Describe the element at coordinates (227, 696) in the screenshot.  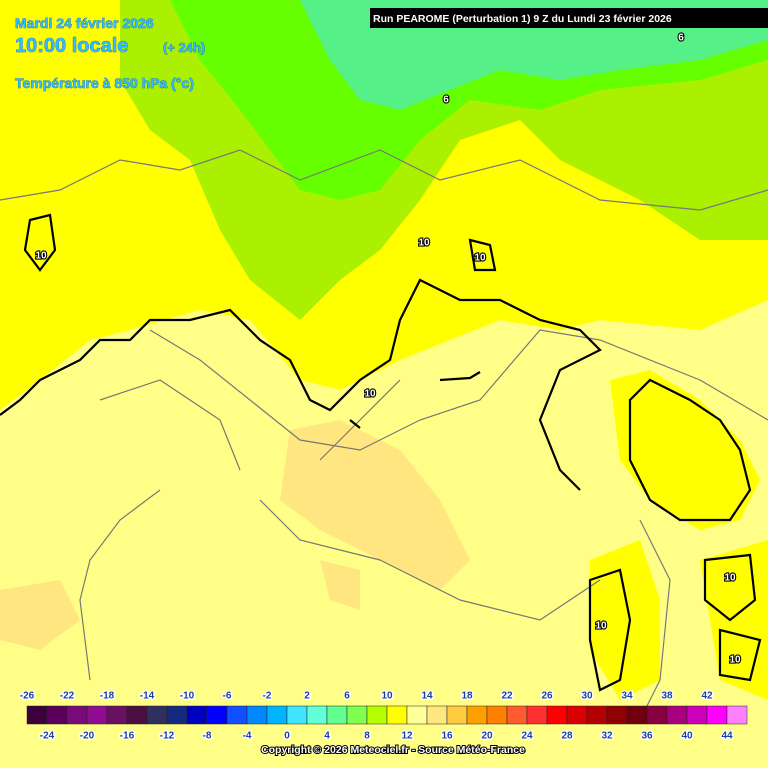
I see `legend-label: -6` at that location.